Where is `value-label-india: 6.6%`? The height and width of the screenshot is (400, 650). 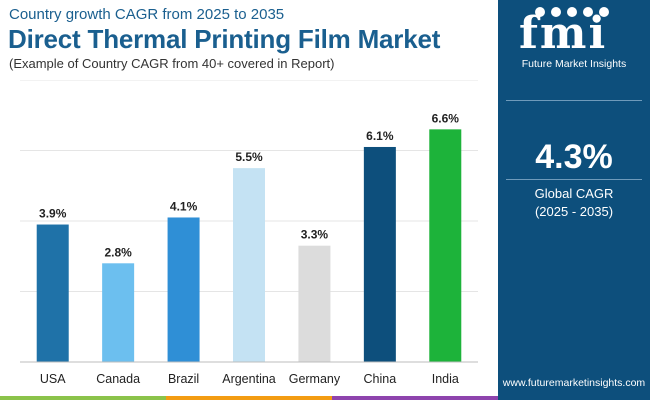 value-label-india: 6.6% is located at coordinates (446, 118).